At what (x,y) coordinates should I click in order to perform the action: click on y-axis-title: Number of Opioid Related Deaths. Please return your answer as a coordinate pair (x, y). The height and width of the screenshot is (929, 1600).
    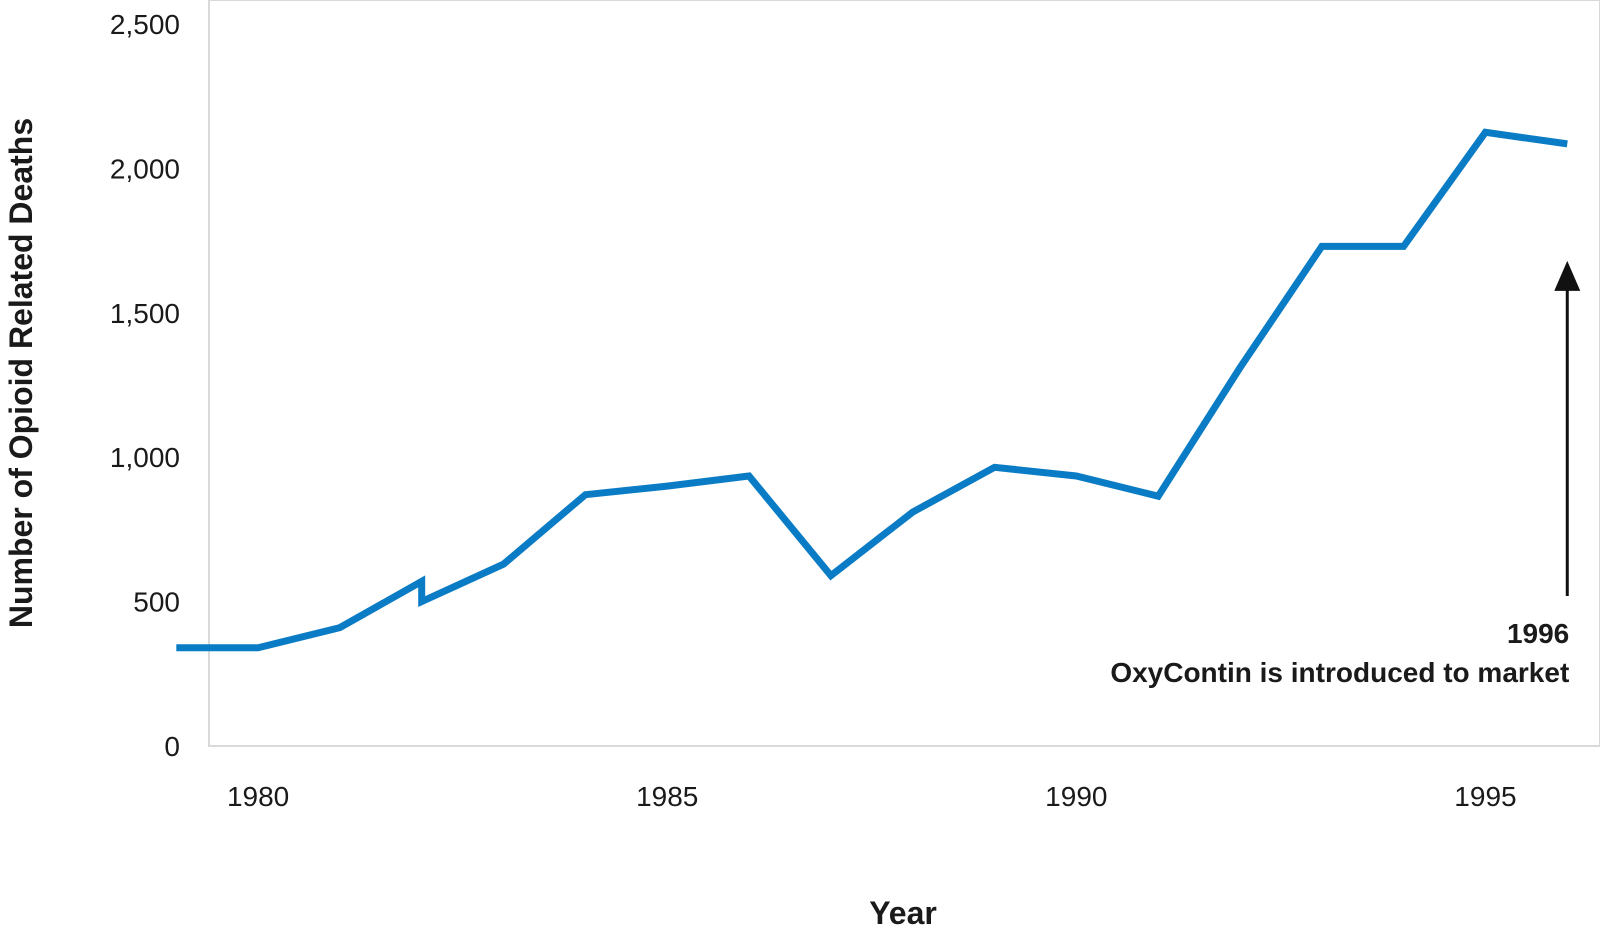
    Looking at the image, I should click on (21, 373).